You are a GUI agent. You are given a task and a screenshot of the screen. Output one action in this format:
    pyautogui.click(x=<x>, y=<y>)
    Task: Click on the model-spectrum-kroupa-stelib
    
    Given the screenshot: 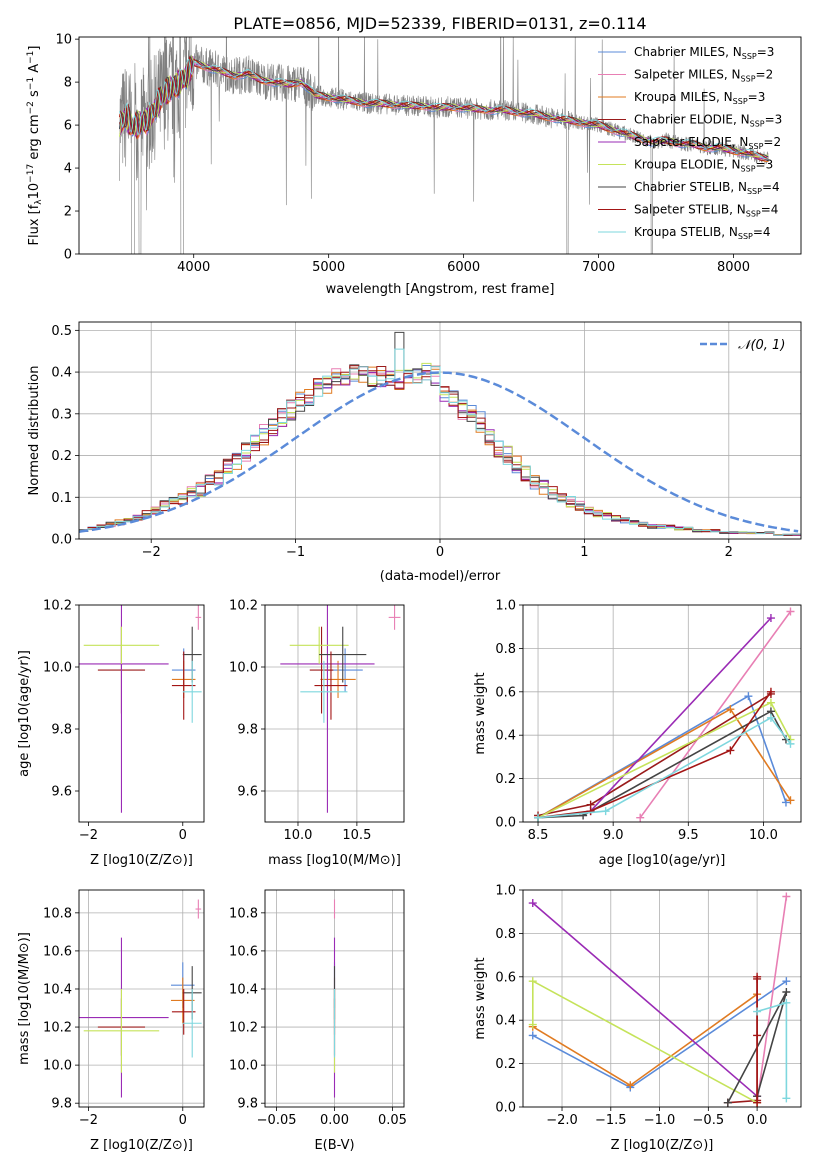 What is the action you would take?
    pyautogui.click(x=444, y=109)
    